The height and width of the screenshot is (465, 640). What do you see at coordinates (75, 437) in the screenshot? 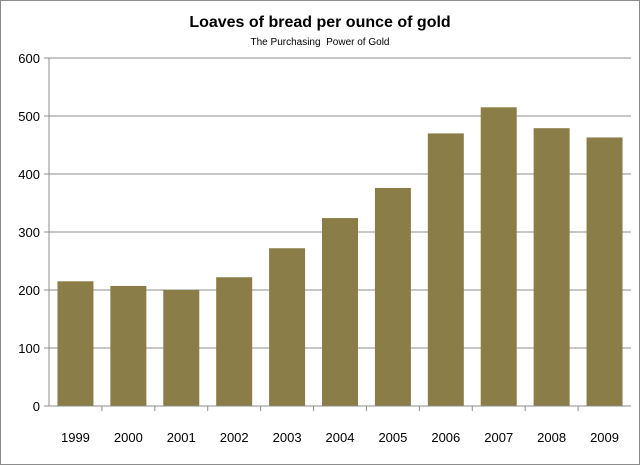
I see `x-tick-label: 1999` at bounding box center [75, 437].